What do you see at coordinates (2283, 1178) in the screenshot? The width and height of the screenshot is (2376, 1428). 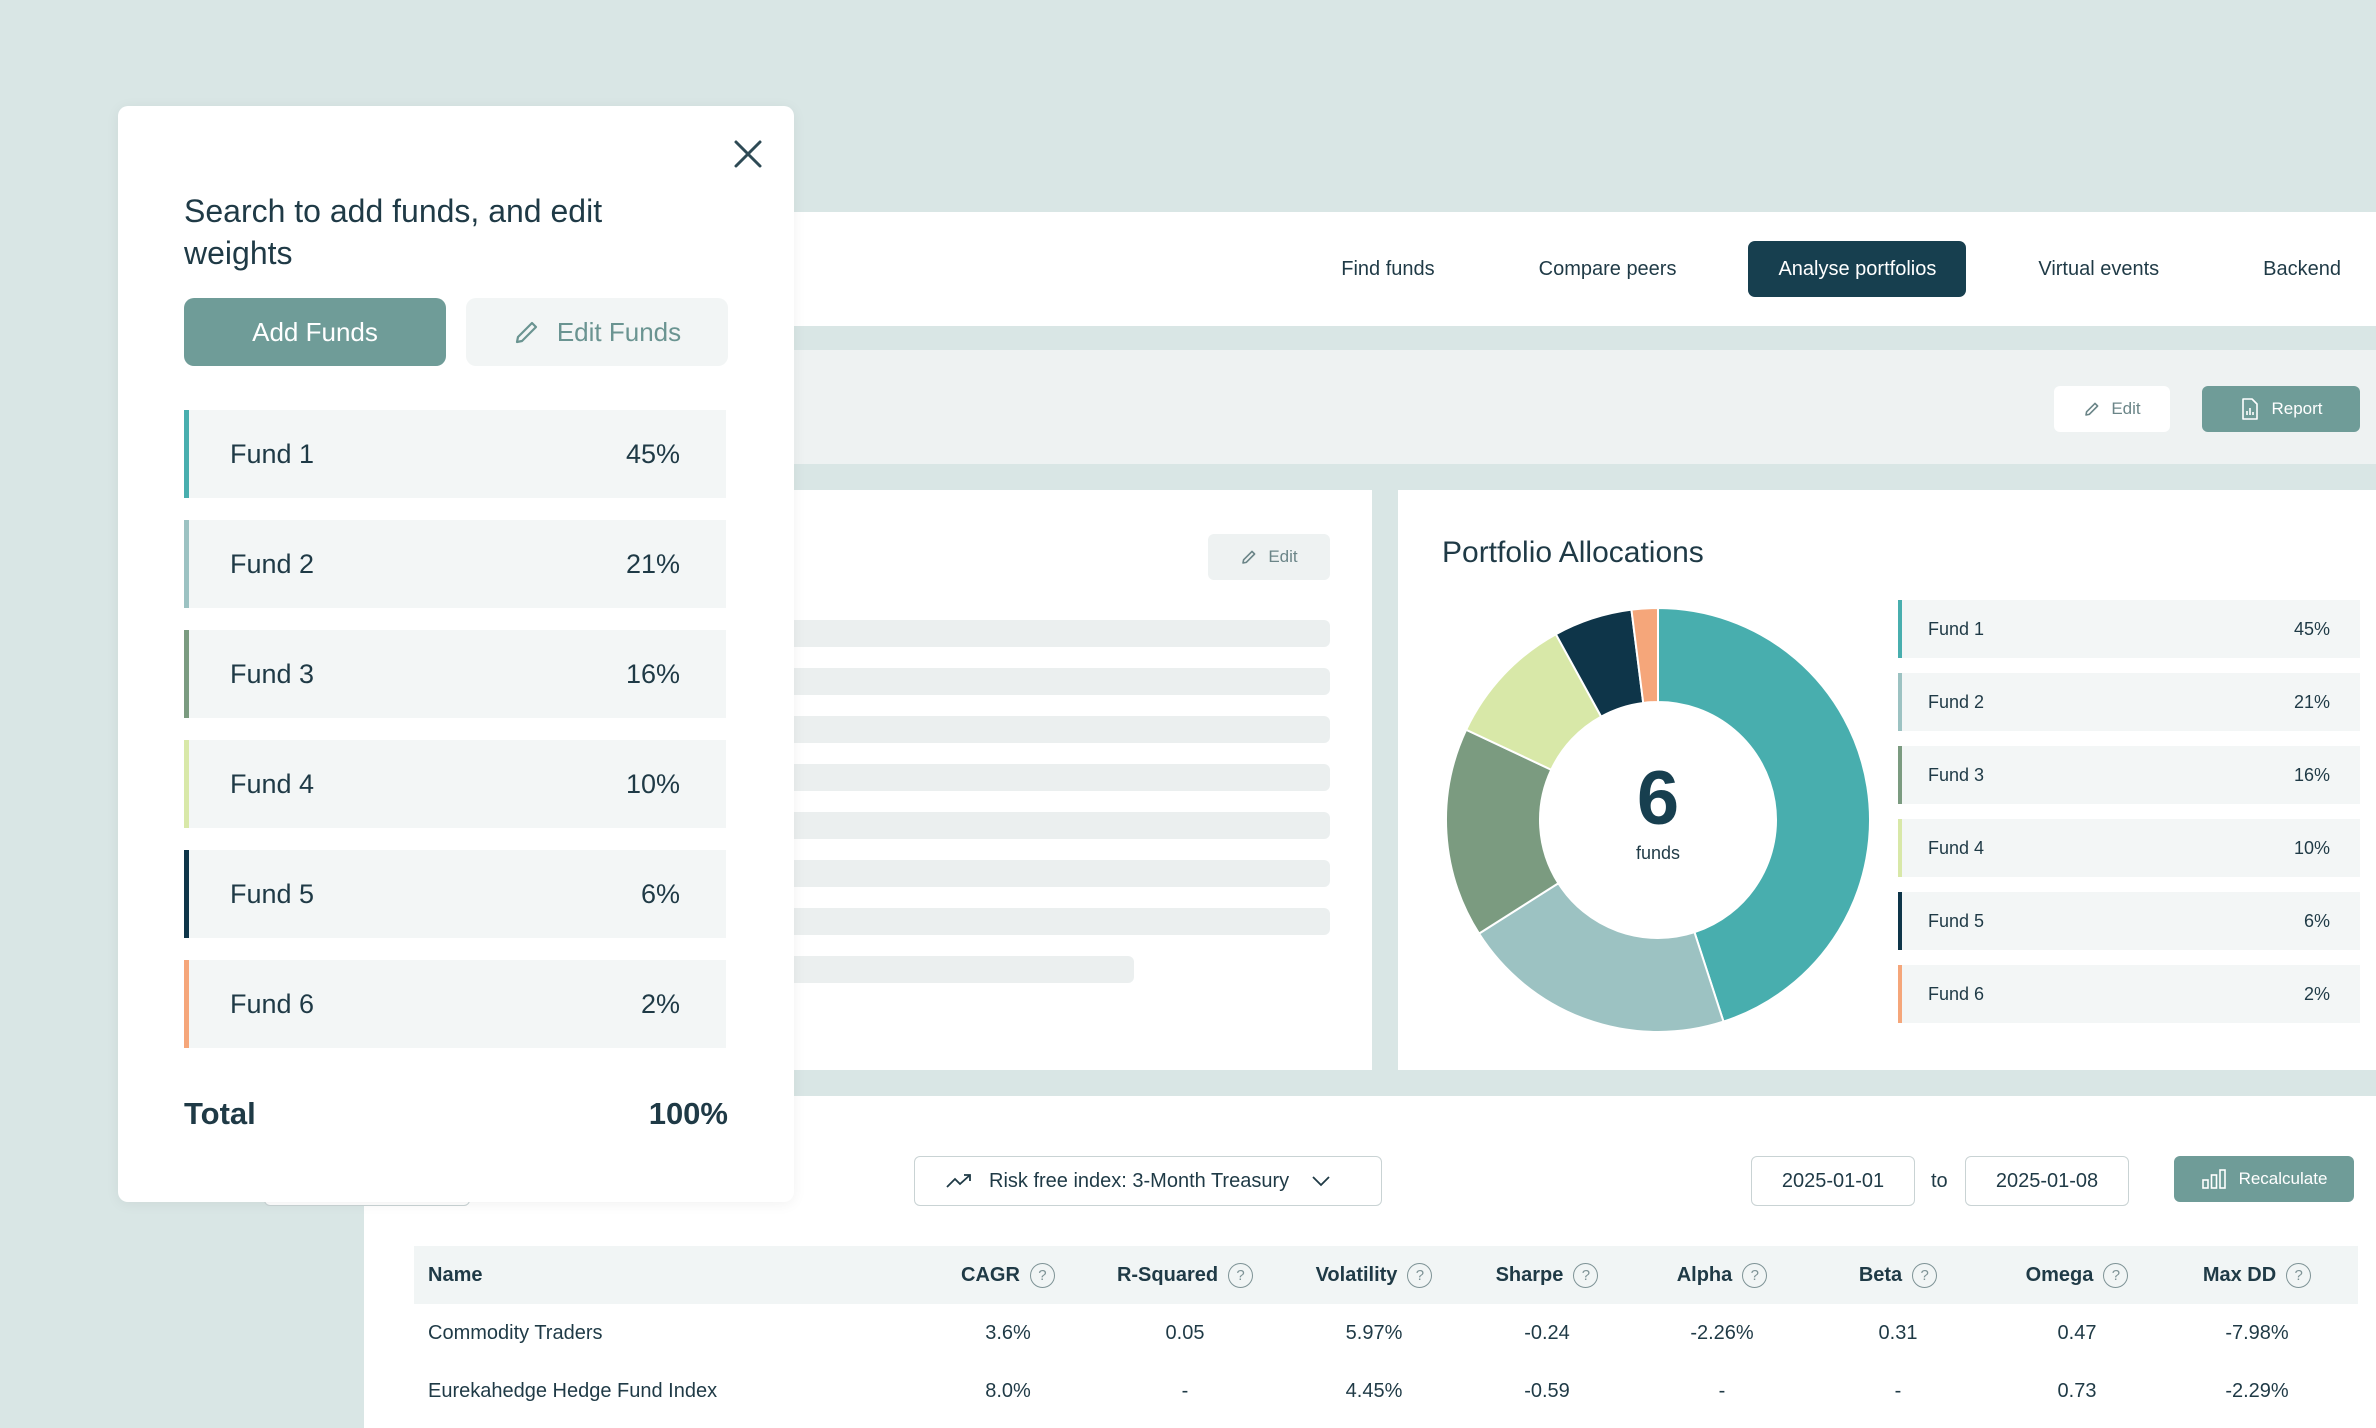 I see `recalculate-label: Recalculate` at bounding box center [2283, 1178].